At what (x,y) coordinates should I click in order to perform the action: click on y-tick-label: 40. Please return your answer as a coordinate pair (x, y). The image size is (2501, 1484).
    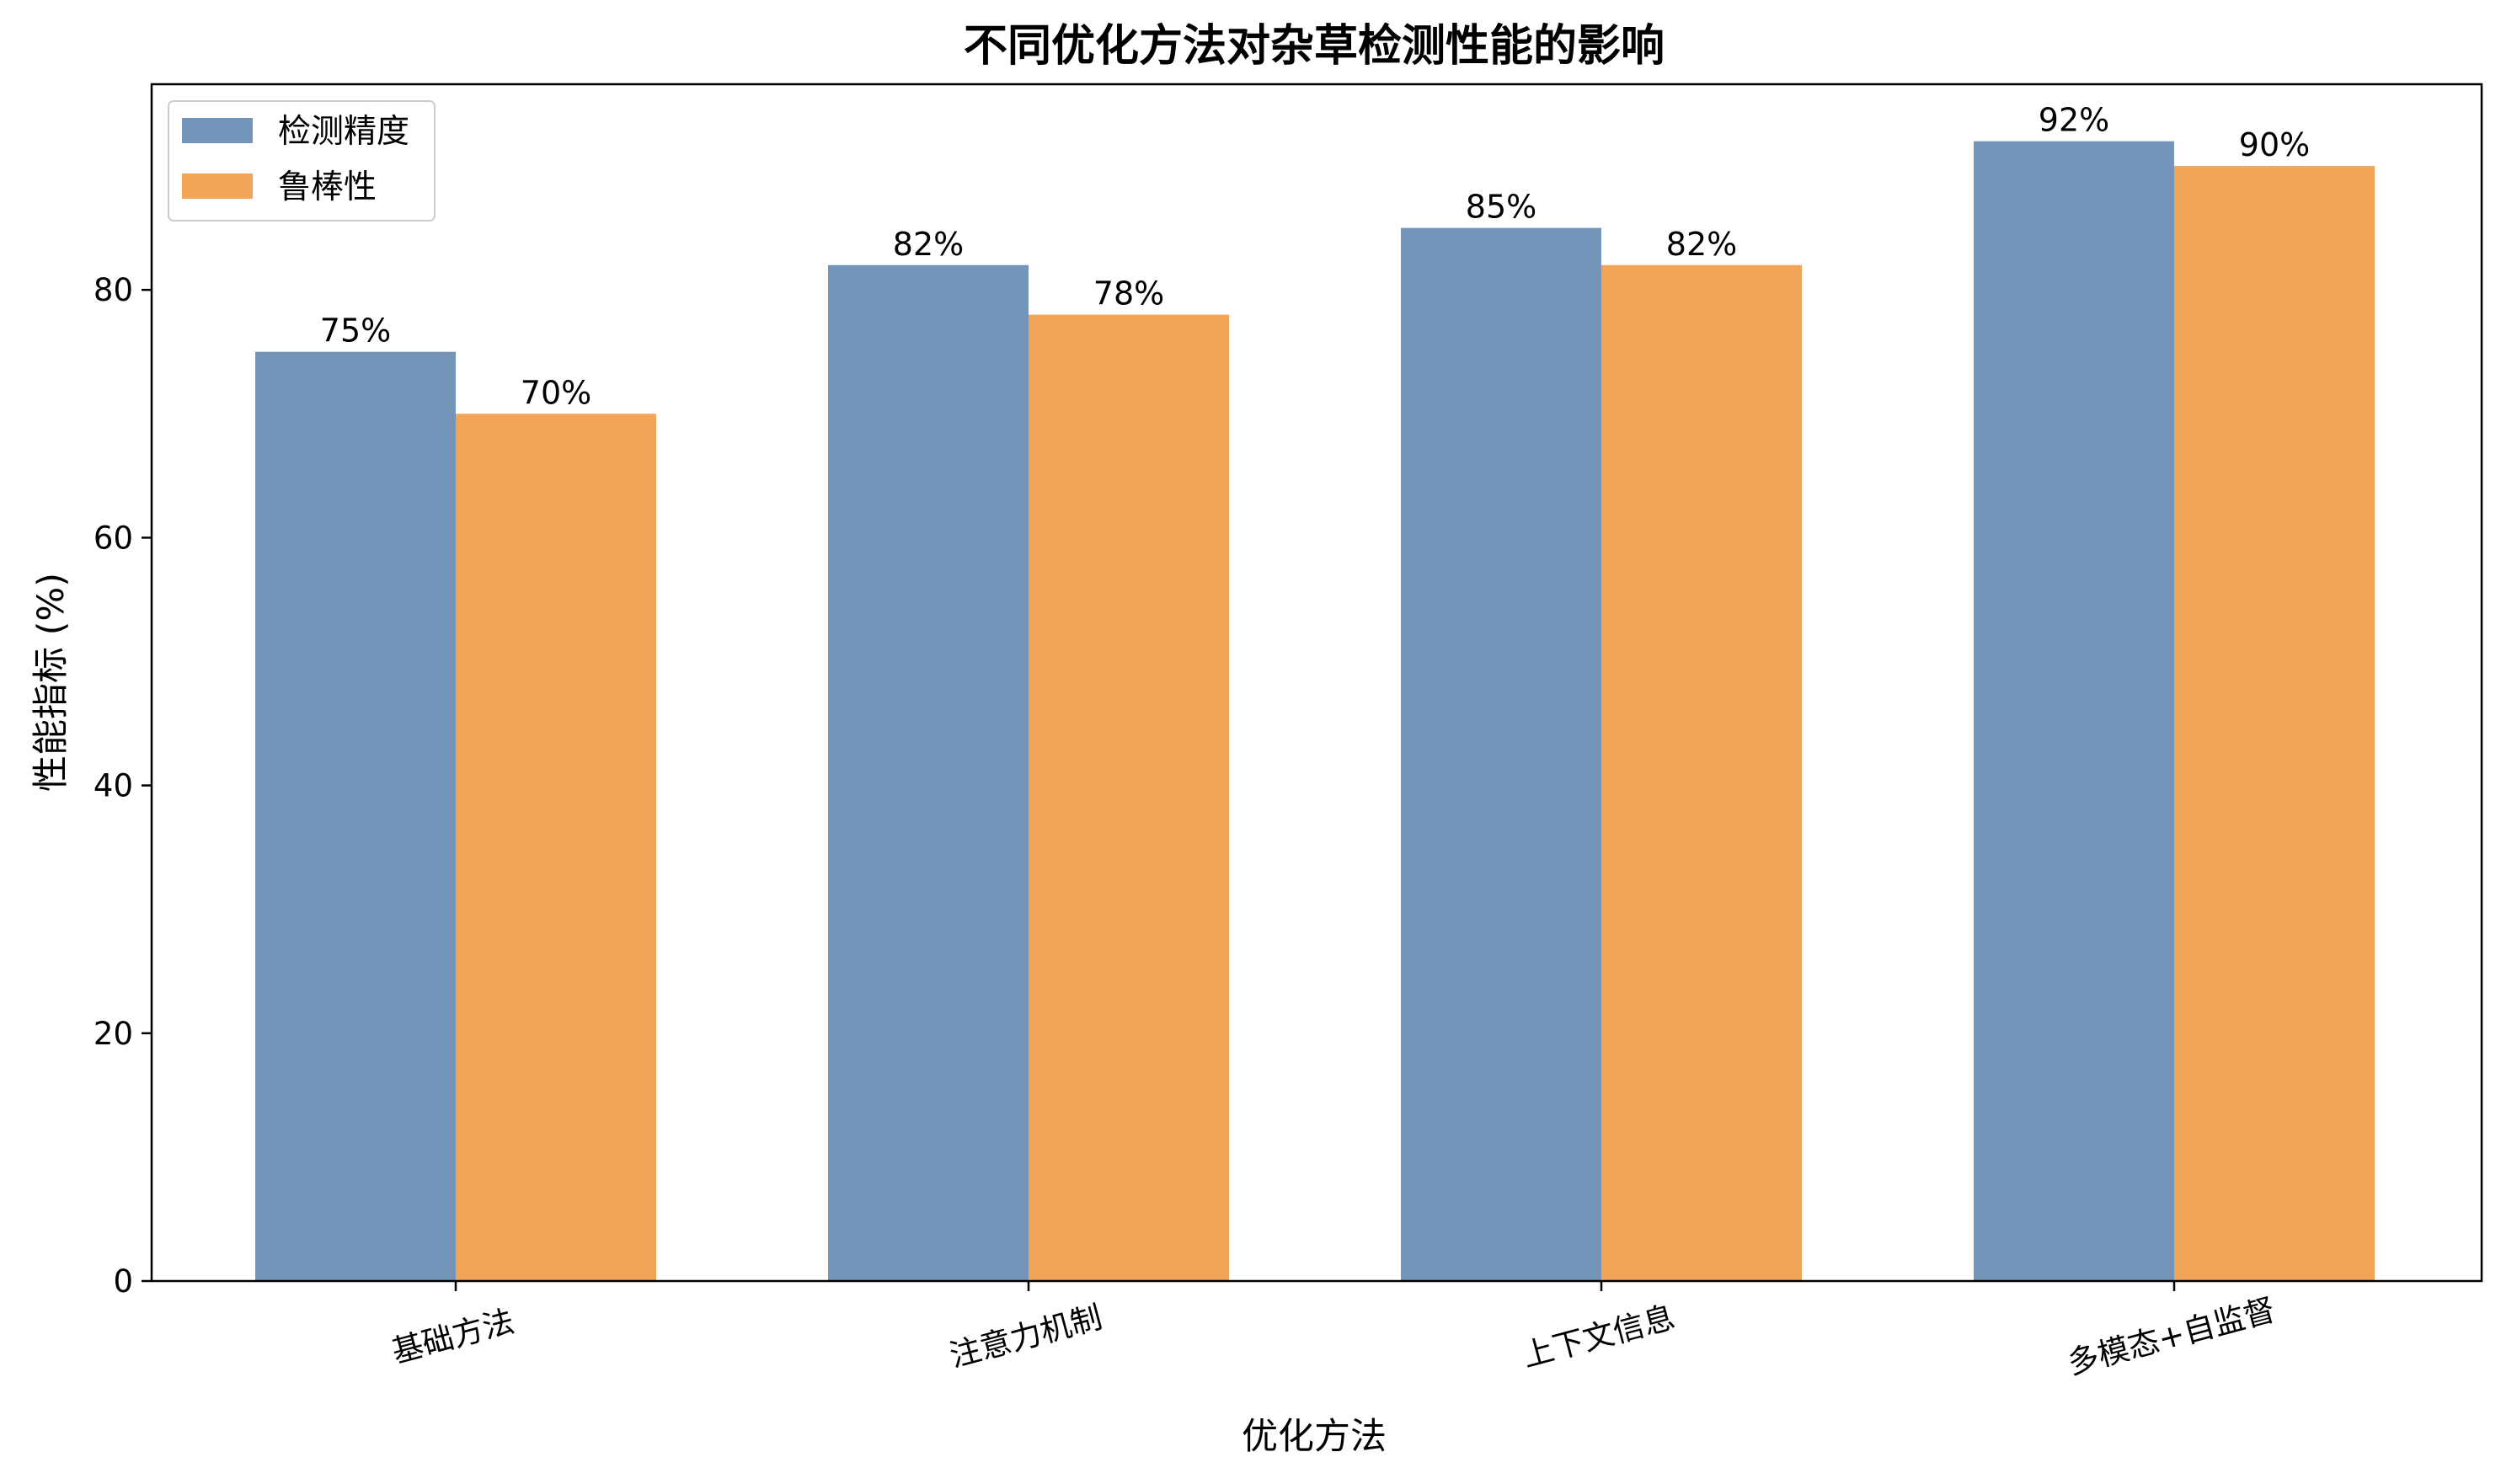
    Looking at the image, I should click on (113, 786).